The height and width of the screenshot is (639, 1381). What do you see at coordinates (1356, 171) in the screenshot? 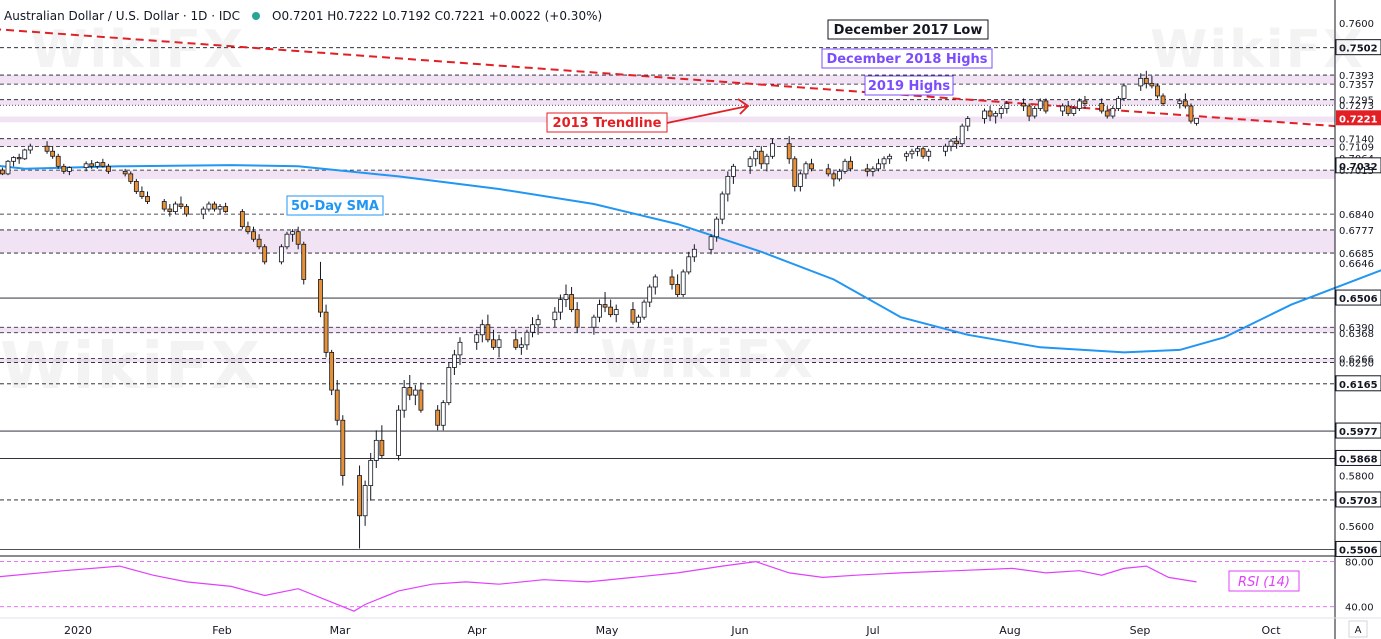
I see `price-tick-label: 0.7015` at bounding box center [1356, 171].